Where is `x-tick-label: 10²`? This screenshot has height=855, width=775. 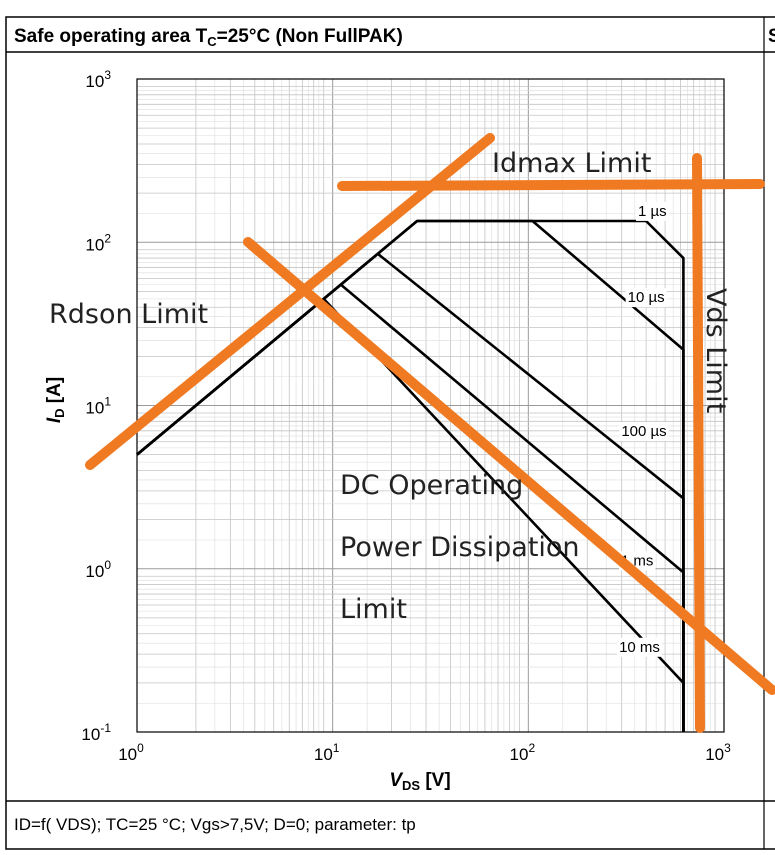
x-tick-label: 10² is located at coordinates (523, 752).